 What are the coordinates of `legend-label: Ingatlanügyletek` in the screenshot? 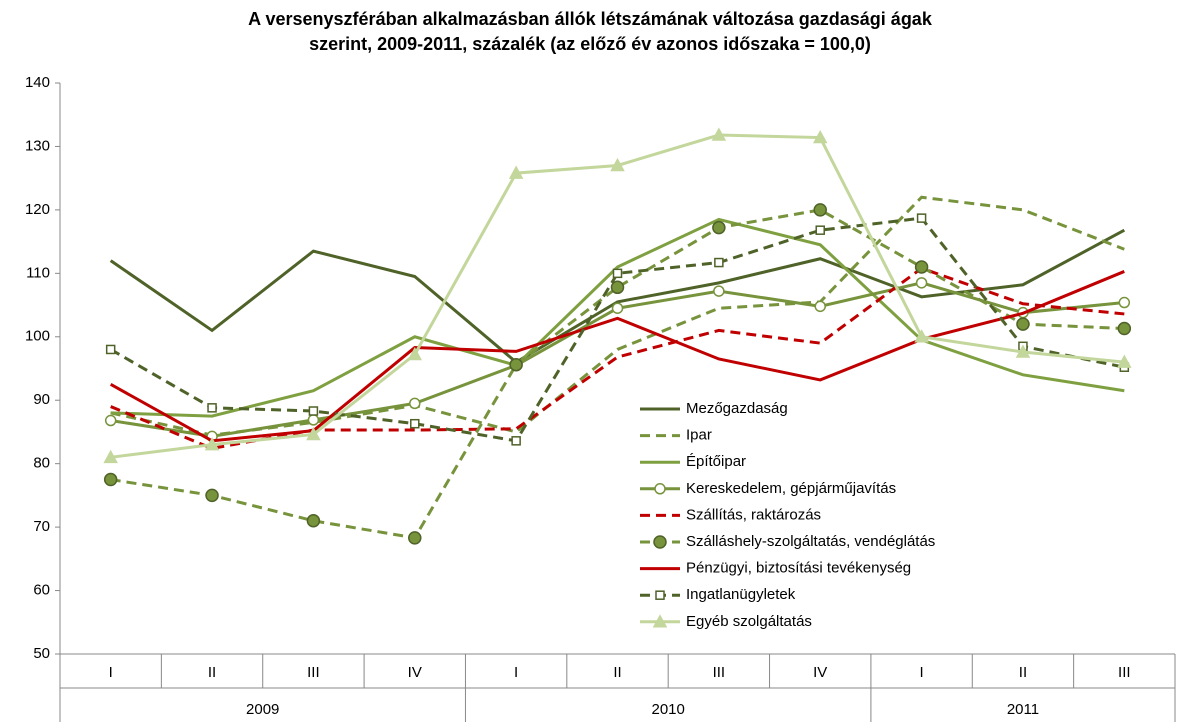 It's located at (741, 594).